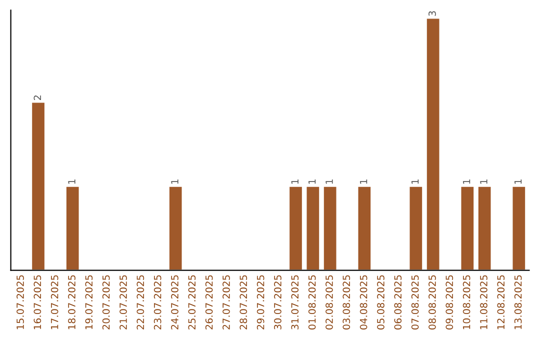 This screenshot has width=540, height=340. What do you see at coordinates (450, 302) in the screenshot?
I see `x-tick-label: 09.08.2025` at bounding box center [450, 302].